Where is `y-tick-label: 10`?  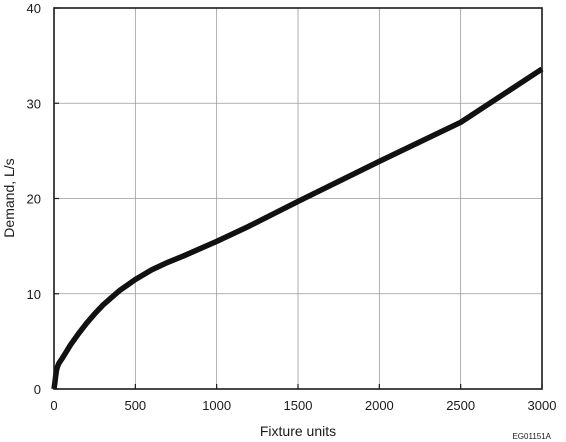 y-tick-label: 10 is located at coordinates (34, 294).